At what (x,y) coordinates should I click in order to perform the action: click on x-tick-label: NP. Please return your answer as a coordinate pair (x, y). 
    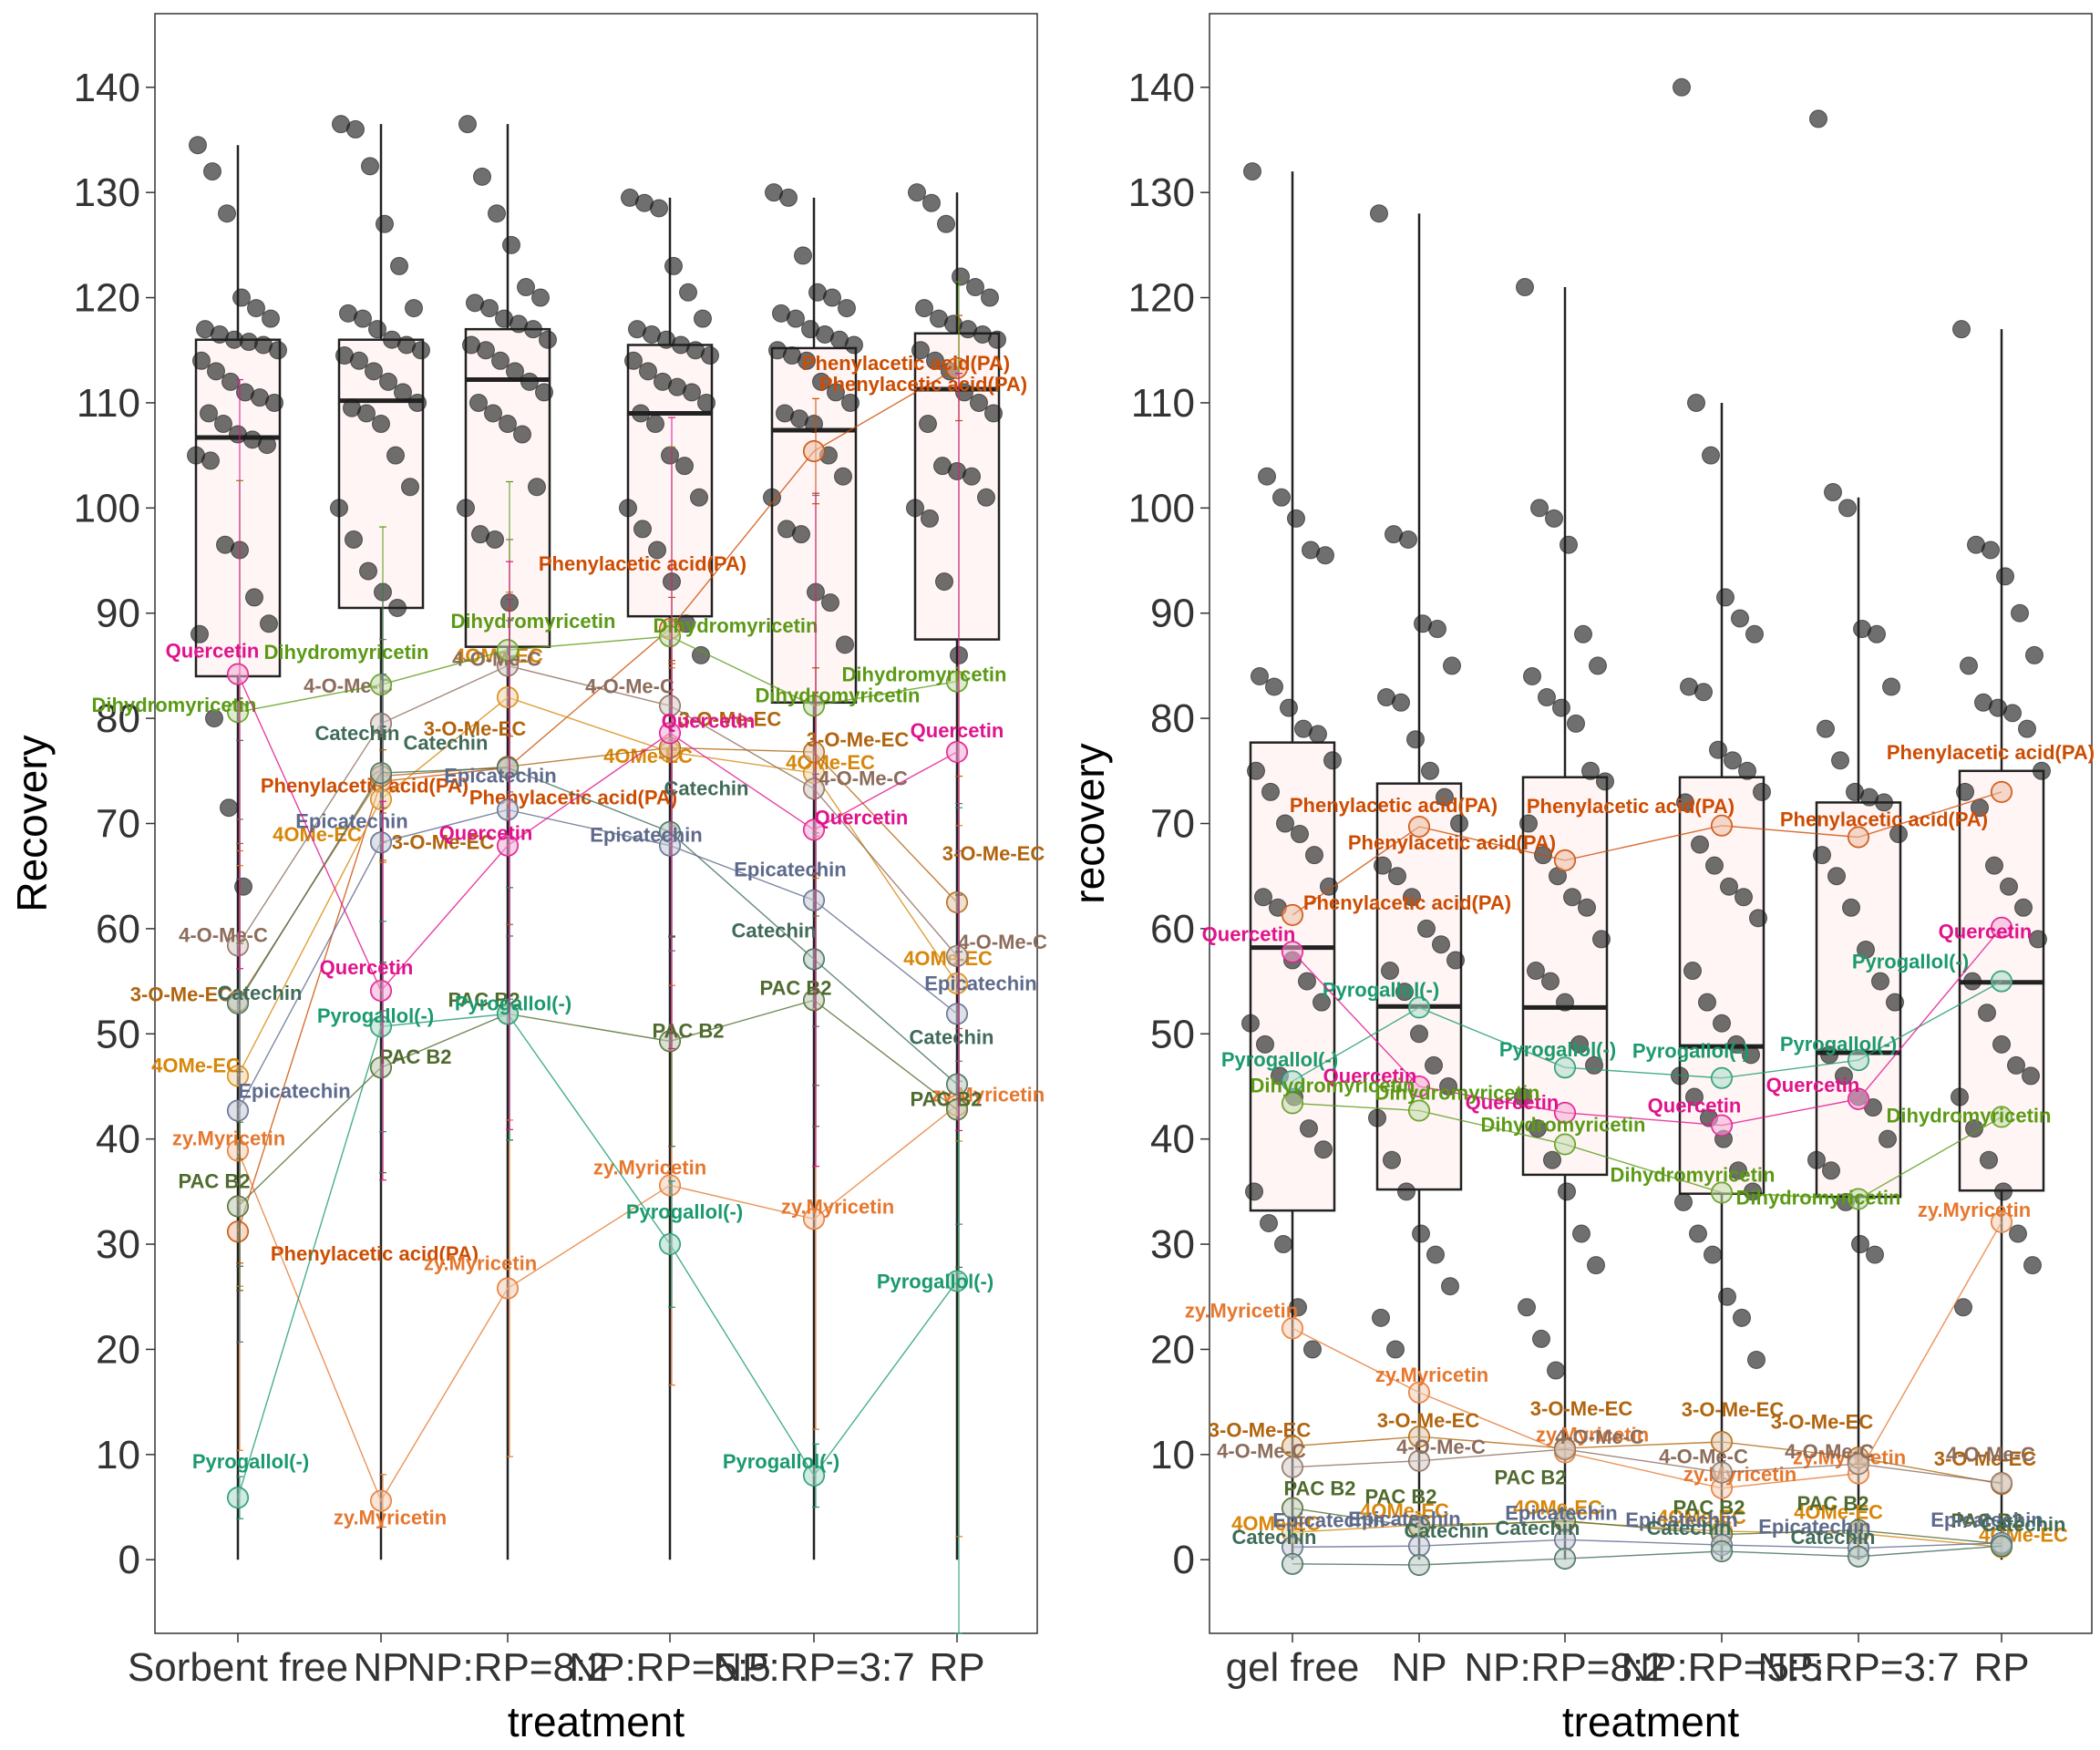
    Looking at the image, I should click on (381, 1667).